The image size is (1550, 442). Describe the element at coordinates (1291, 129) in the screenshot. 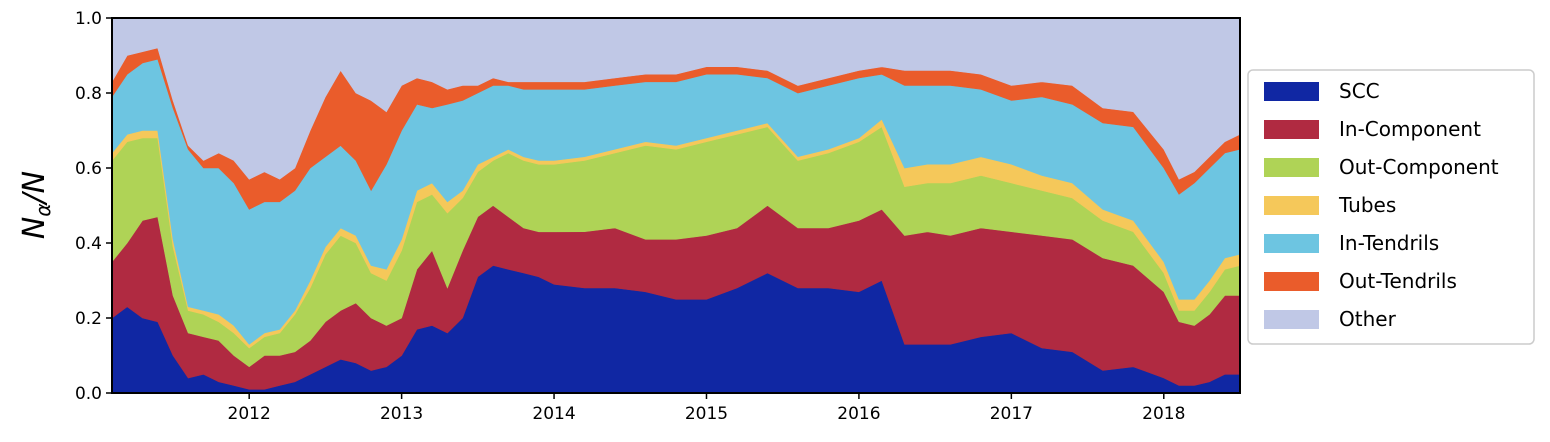

I see `legend-swatch-in-component` at that location.